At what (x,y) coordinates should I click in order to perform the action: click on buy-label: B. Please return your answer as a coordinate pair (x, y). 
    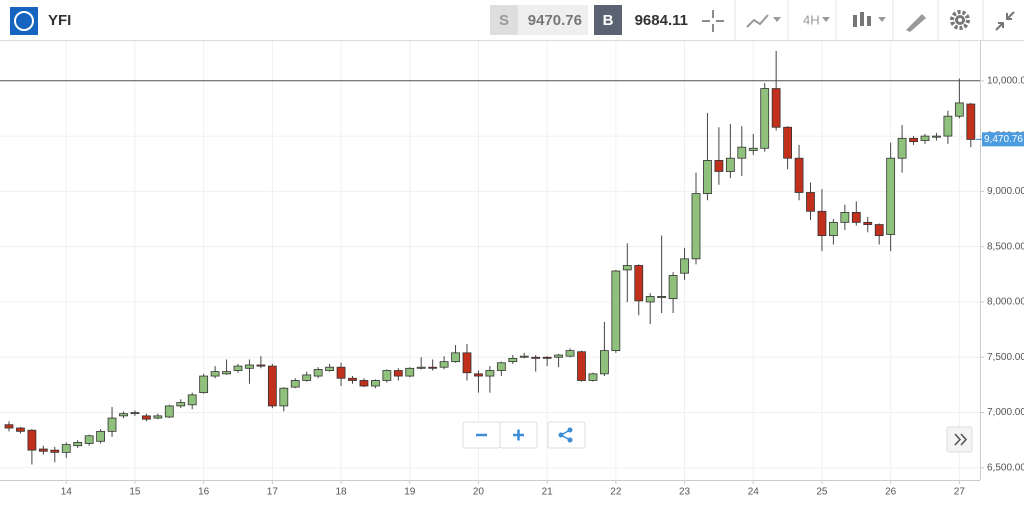
    Looking at the image, I should click on (608, 20).